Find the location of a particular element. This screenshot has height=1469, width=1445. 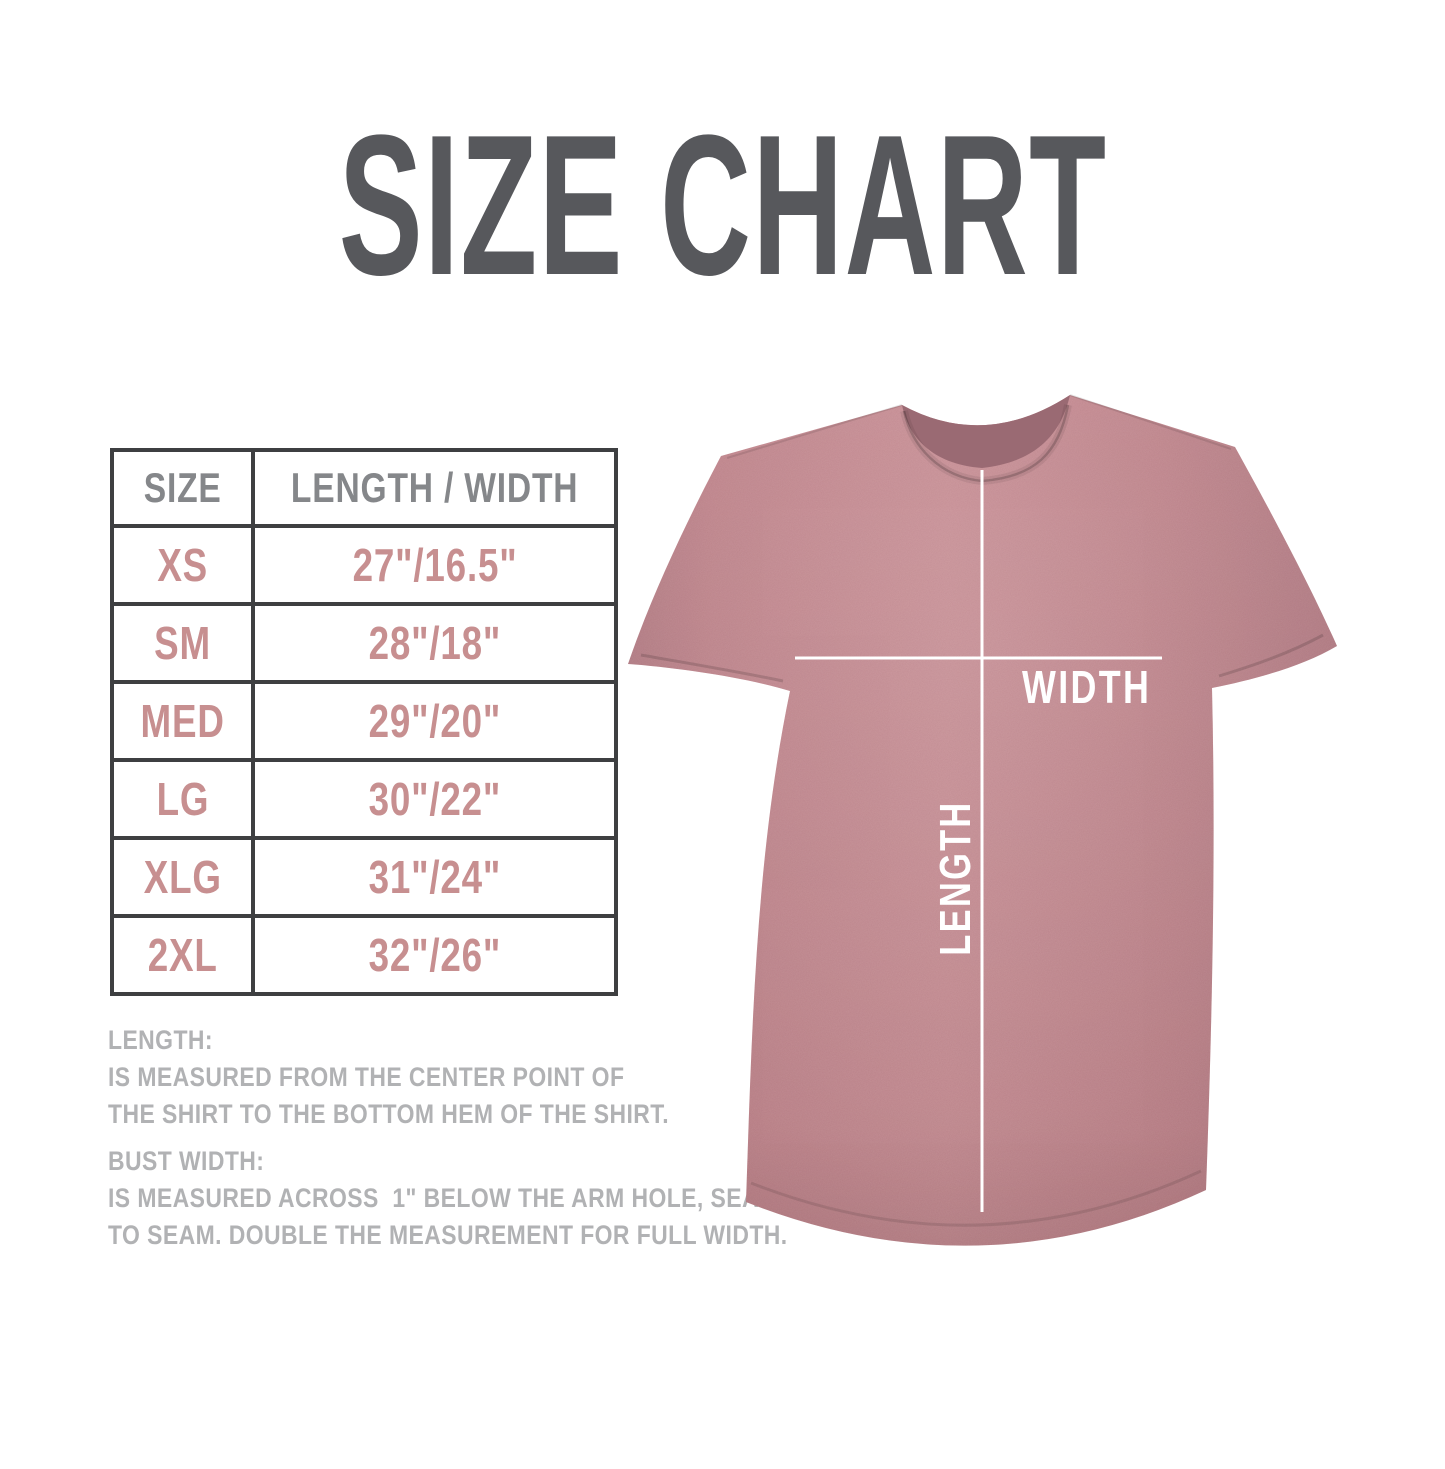

header-length-width-label: LENGTH / WIDTH is located at coordinates (434, 487).